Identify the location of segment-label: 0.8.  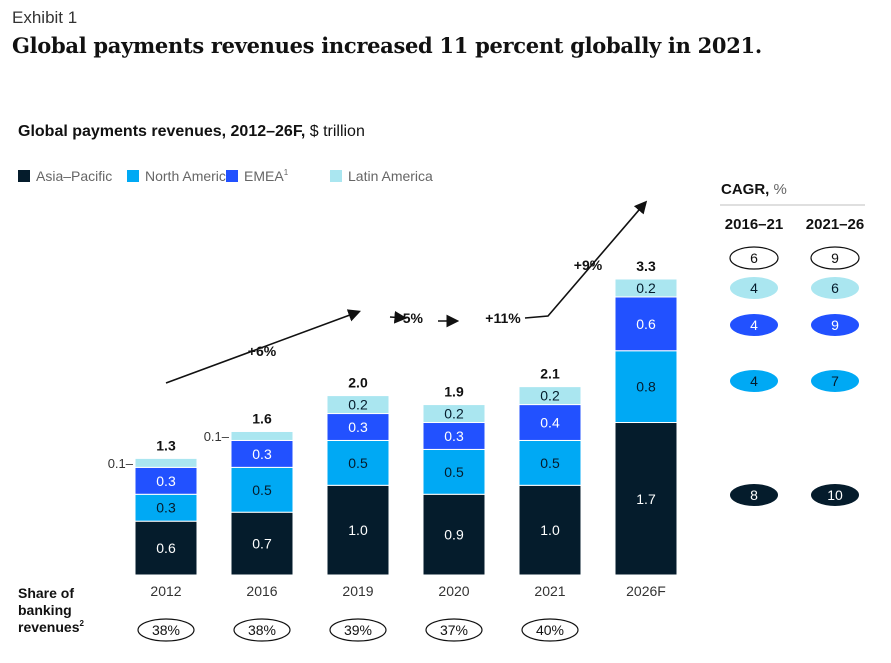
(646, 387).